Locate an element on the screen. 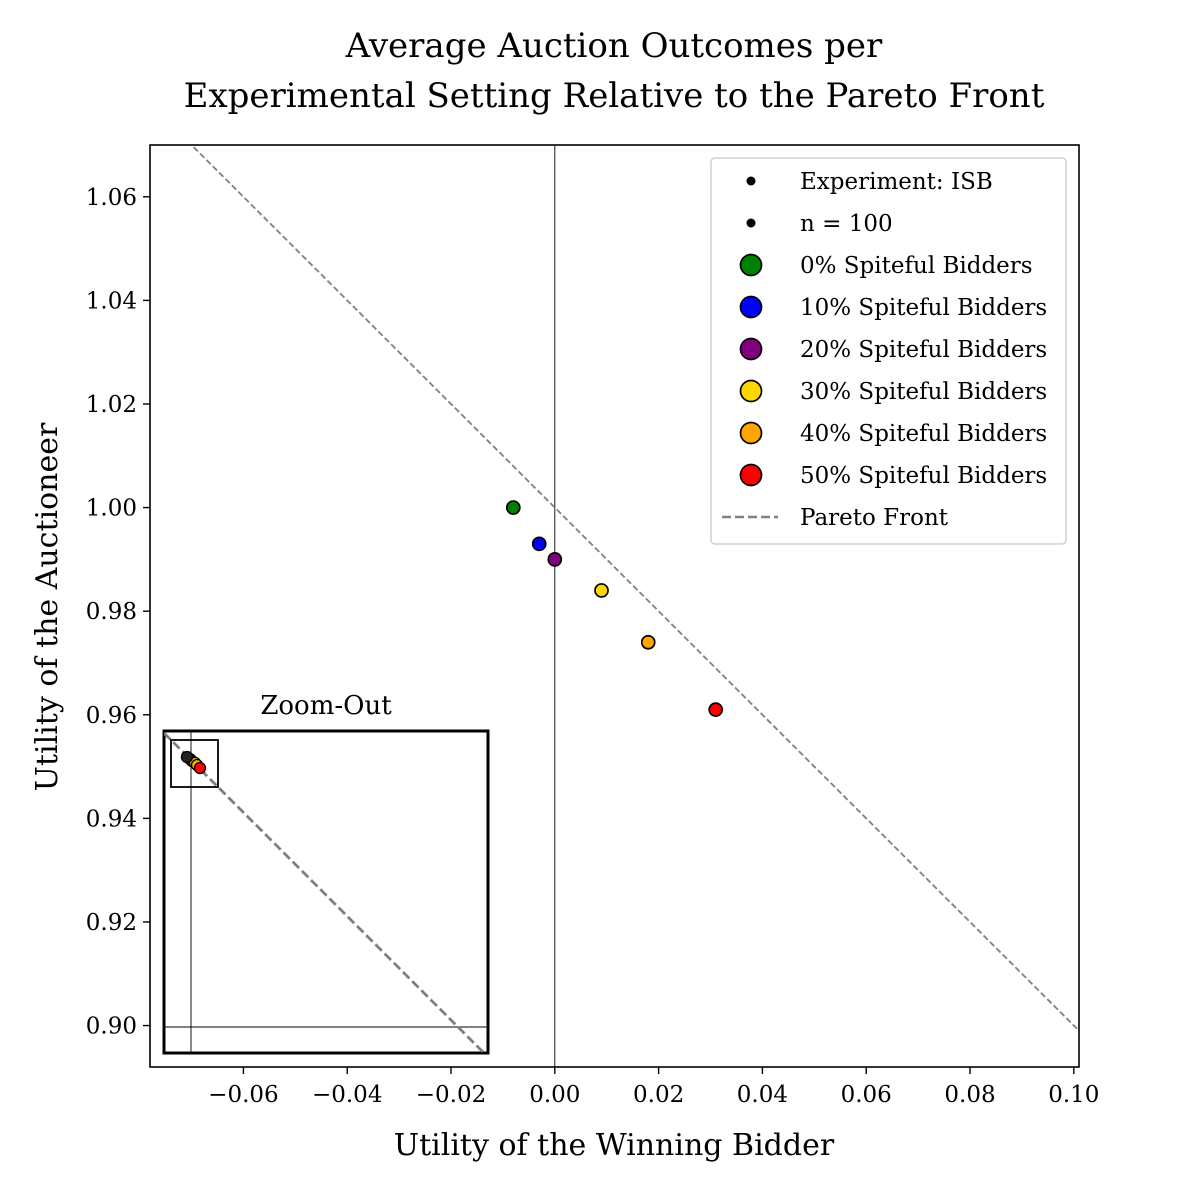 The width and height of the screenshot is (1200, 1200). legend-label: 20% Spiteful Bidders is located at coordinates (923, 350).